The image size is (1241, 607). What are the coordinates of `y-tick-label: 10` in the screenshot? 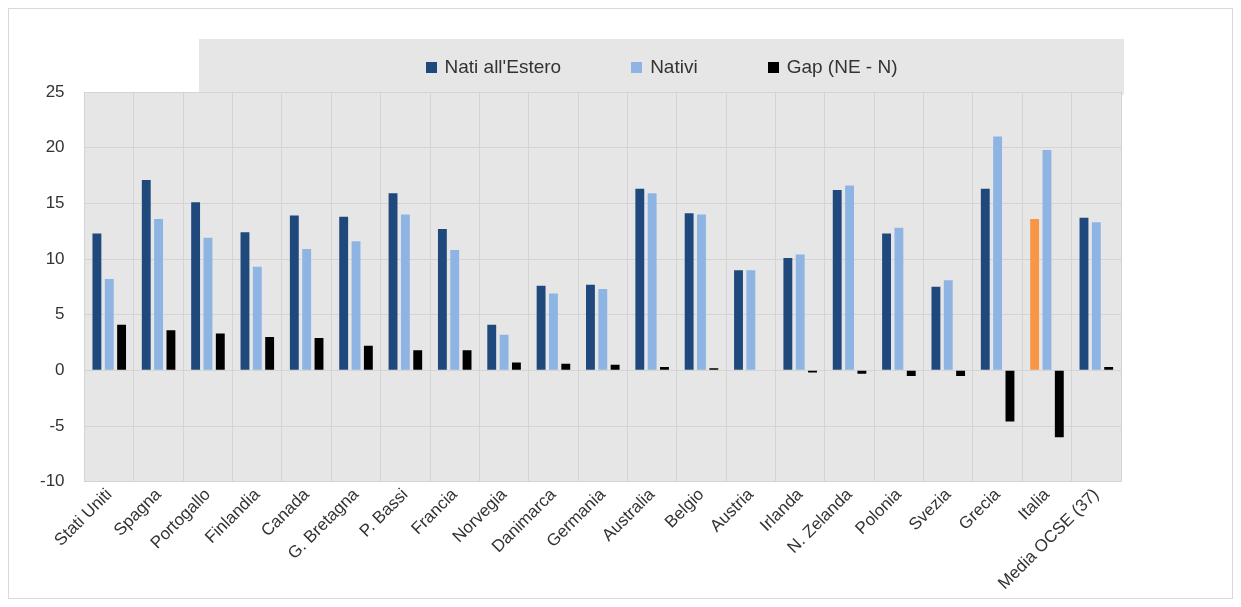 It's located at (55, 258).